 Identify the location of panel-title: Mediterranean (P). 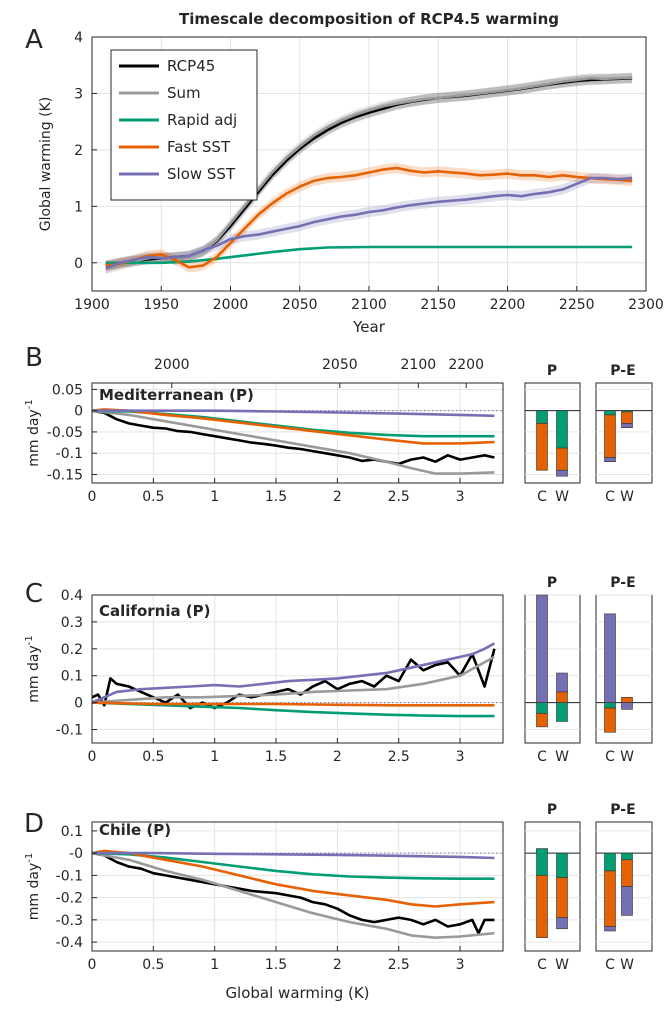
(176, 395).